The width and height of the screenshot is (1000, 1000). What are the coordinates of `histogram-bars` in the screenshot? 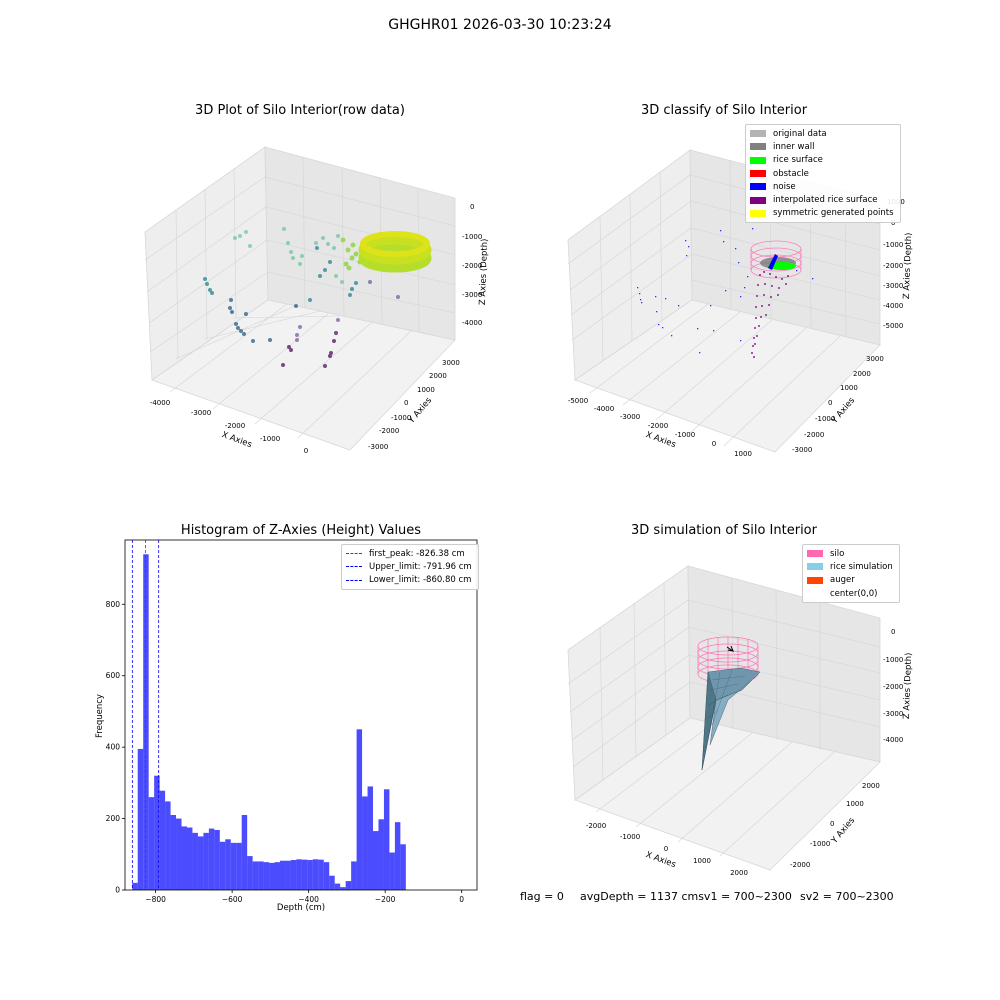 It's located at (269, 722).